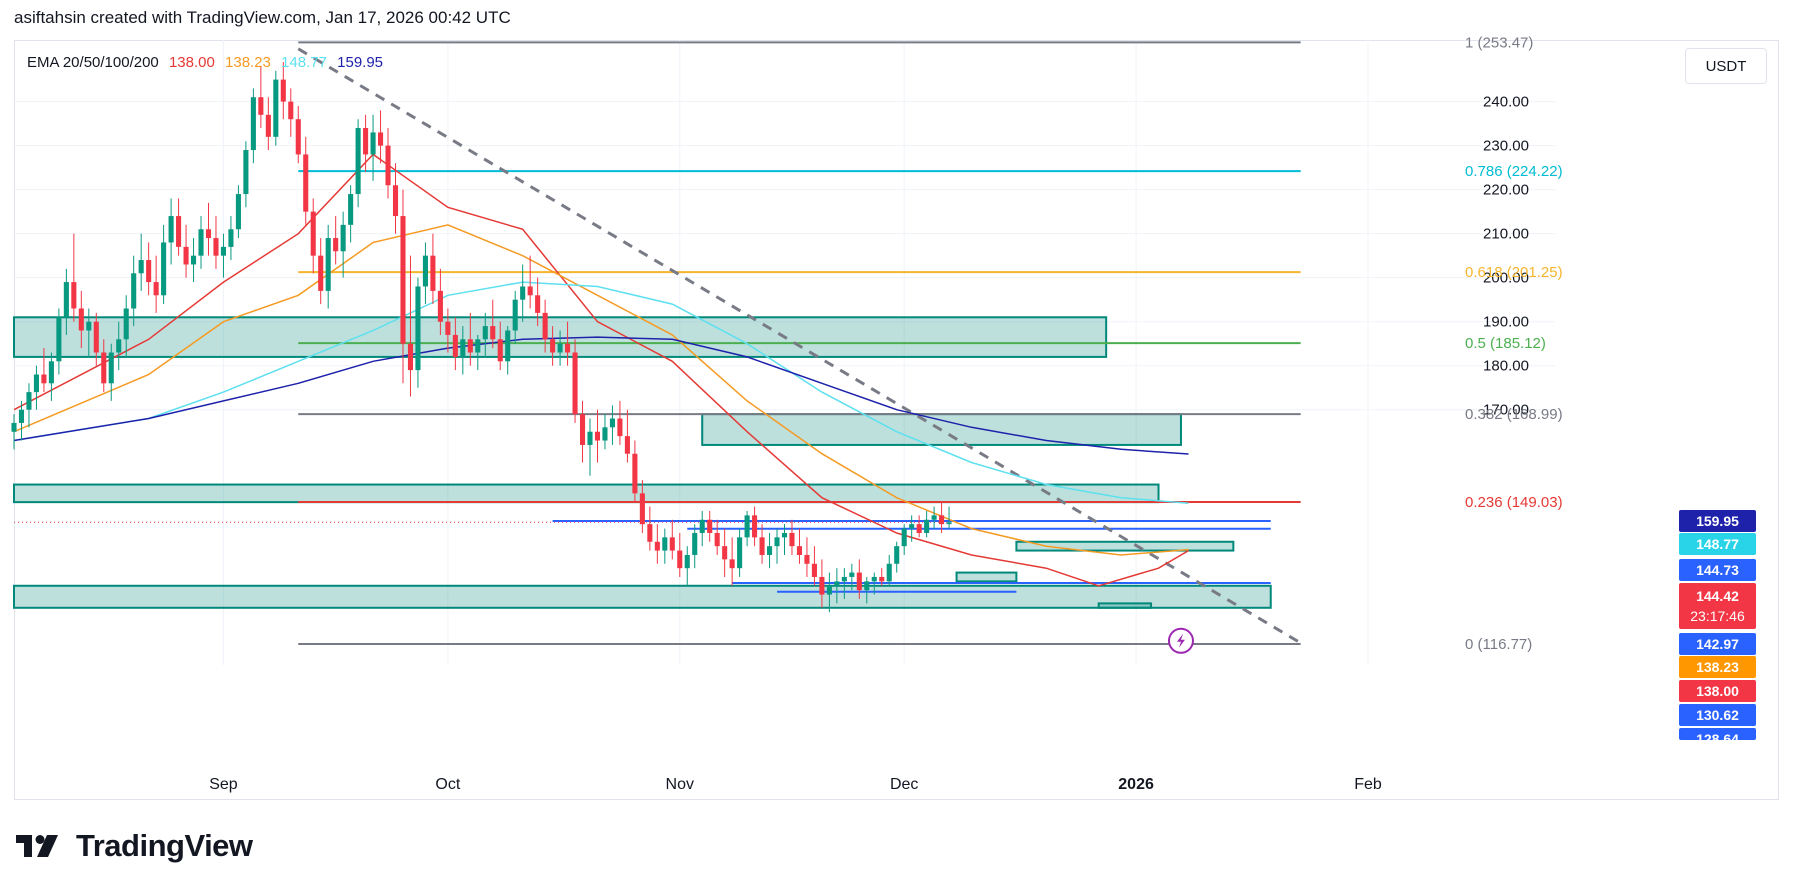 This screenshot has width=1793, height=892. Describe the element at coordinates (134, 846) in the screenshot. I see `tradingview-logo: TradingView` at that location.